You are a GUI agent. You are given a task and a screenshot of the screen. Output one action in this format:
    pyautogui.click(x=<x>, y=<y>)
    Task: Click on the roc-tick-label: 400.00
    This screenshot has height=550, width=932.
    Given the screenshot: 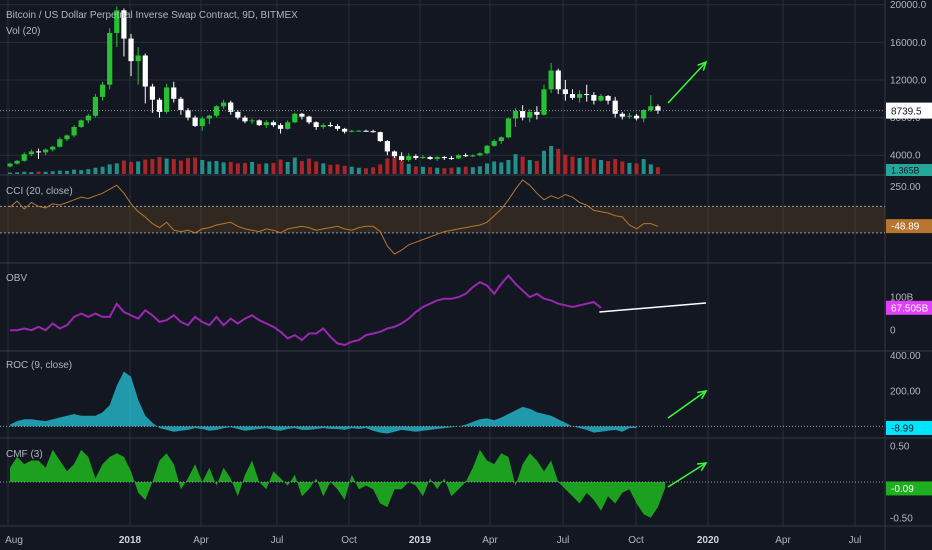 What is the action you would take?
    pyautogui.click(x=905, y=356)
    